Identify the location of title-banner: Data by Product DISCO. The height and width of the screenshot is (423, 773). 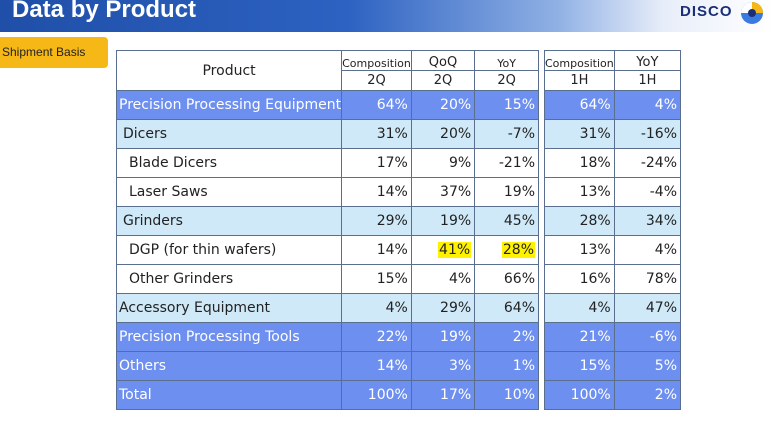
(386, 16).